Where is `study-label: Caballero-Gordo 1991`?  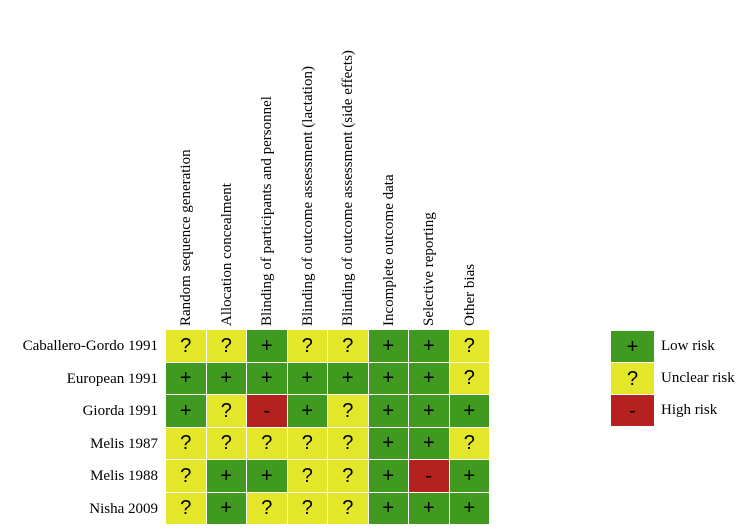
study-label: Caballero-Gordo 1991 is located at coordinates (90, 346).